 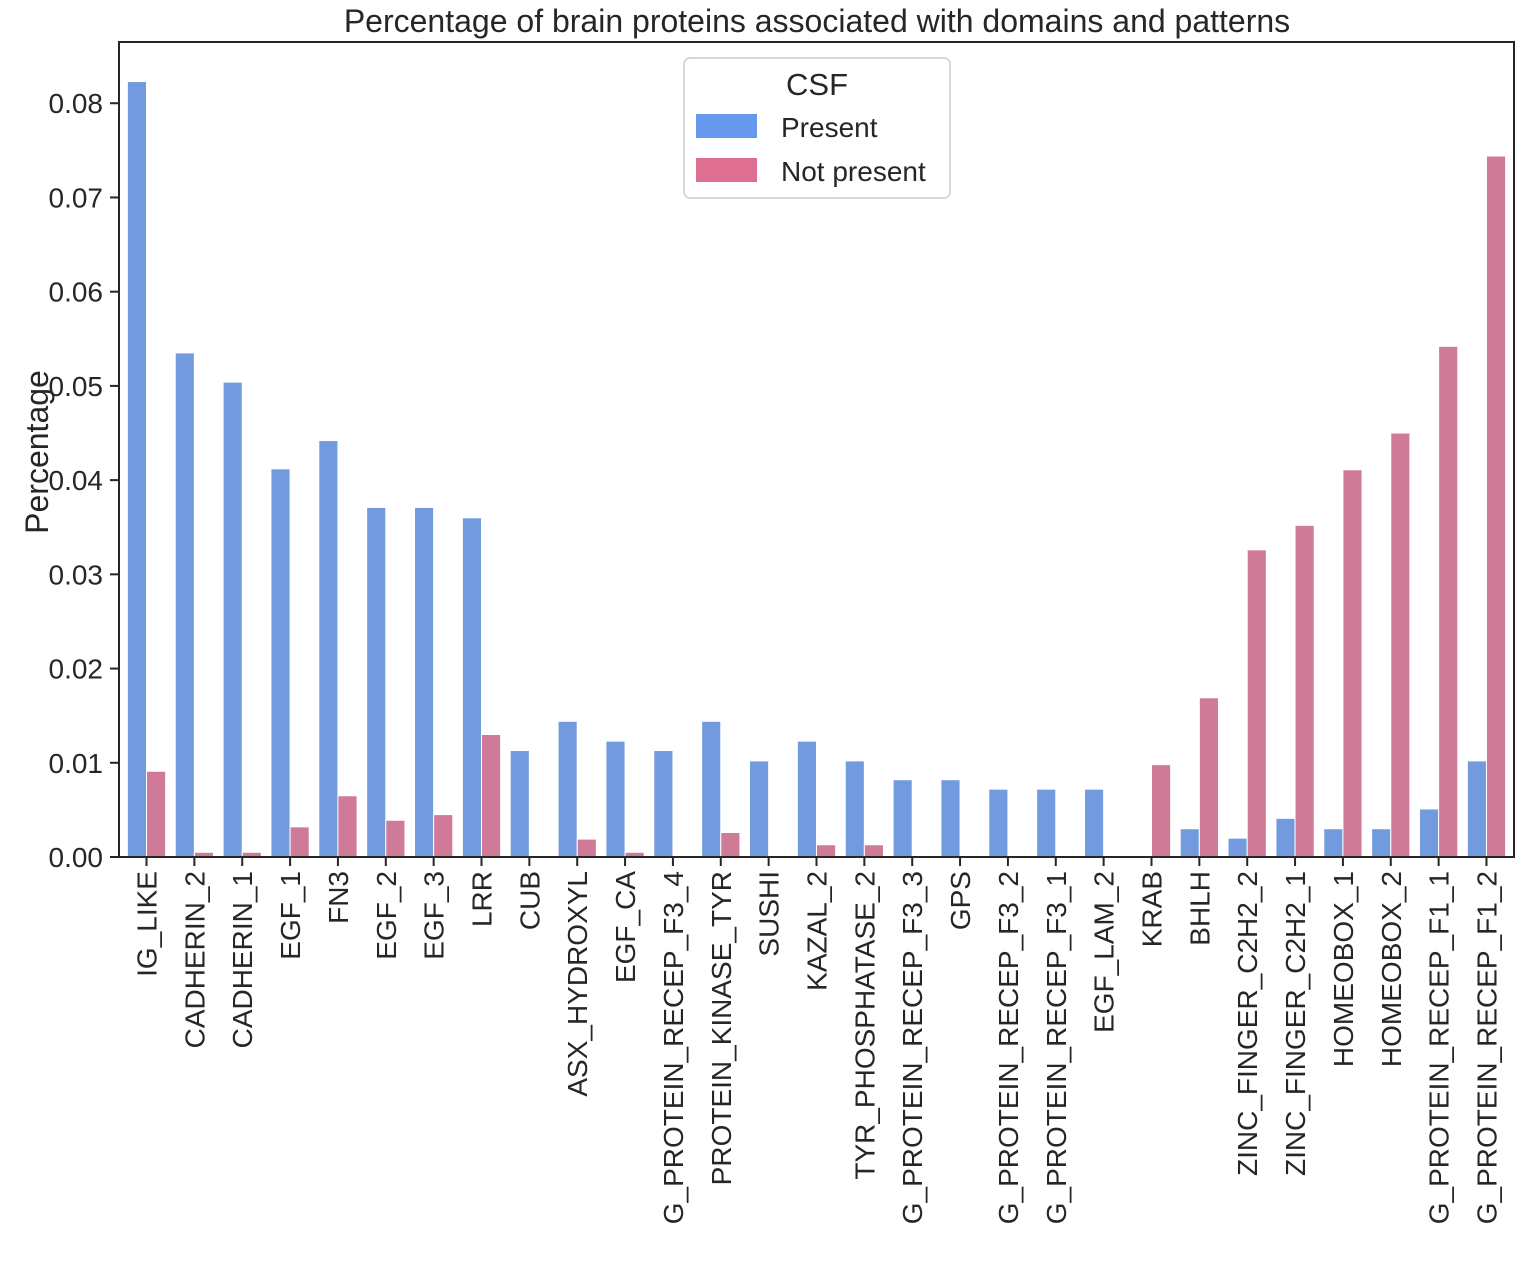 What do you see at coordinates (829, 127) in the screenshot?
I see `legend-label-present: Present` at bounding box center [829, 127].